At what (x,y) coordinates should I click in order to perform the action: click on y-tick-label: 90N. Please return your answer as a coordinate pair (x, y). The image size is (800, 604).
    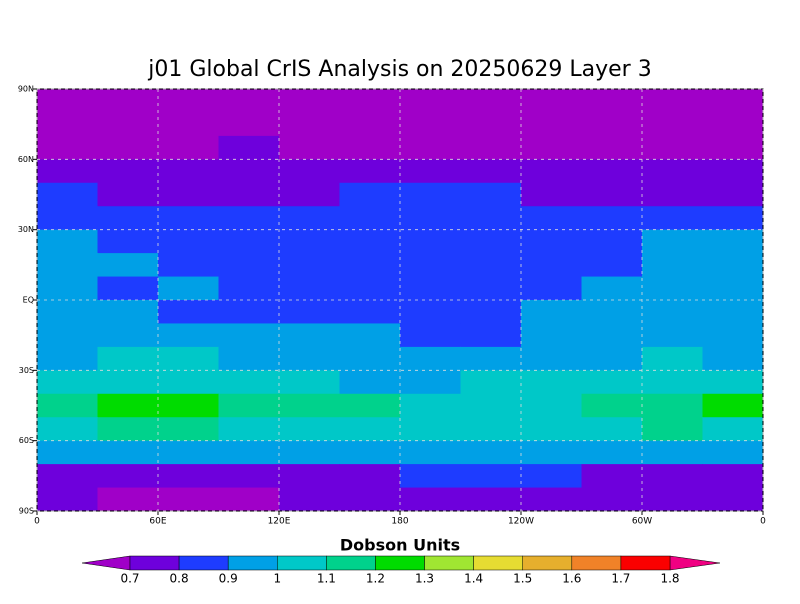
    Looking at the image, I should click on (26, 89).